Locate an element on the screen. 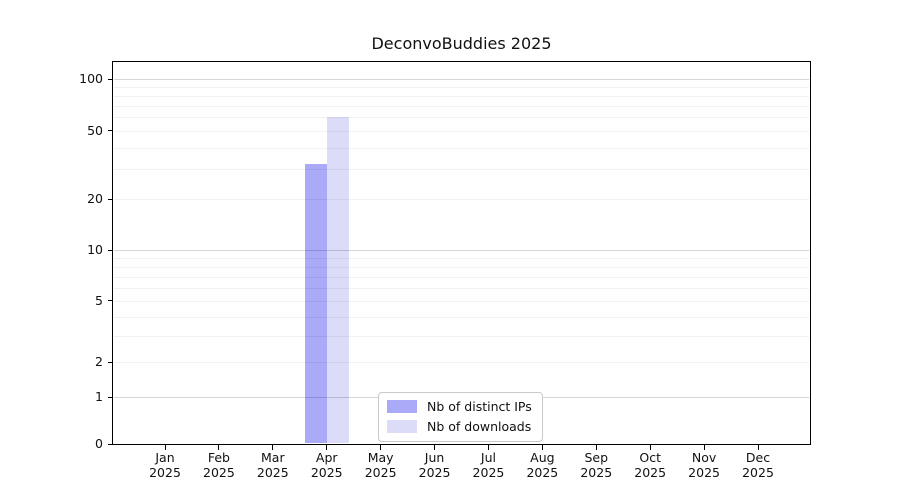 The image size is (900, 500). x-tick-label: Nov 2025 is located at coordinates (704, 465).